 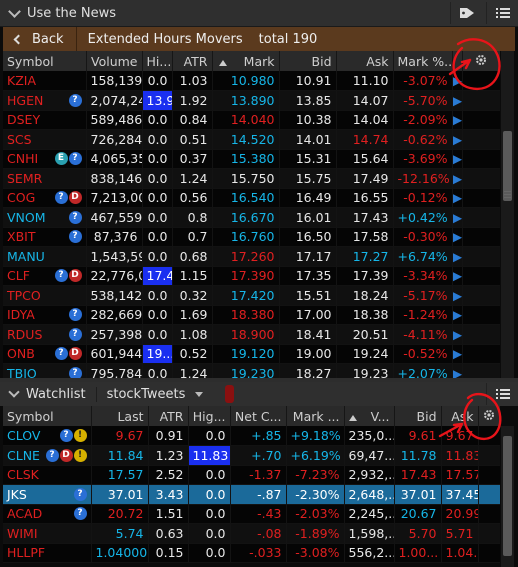 I want to click on symbol-cell: IDYA?, so click(x=45, y=315).